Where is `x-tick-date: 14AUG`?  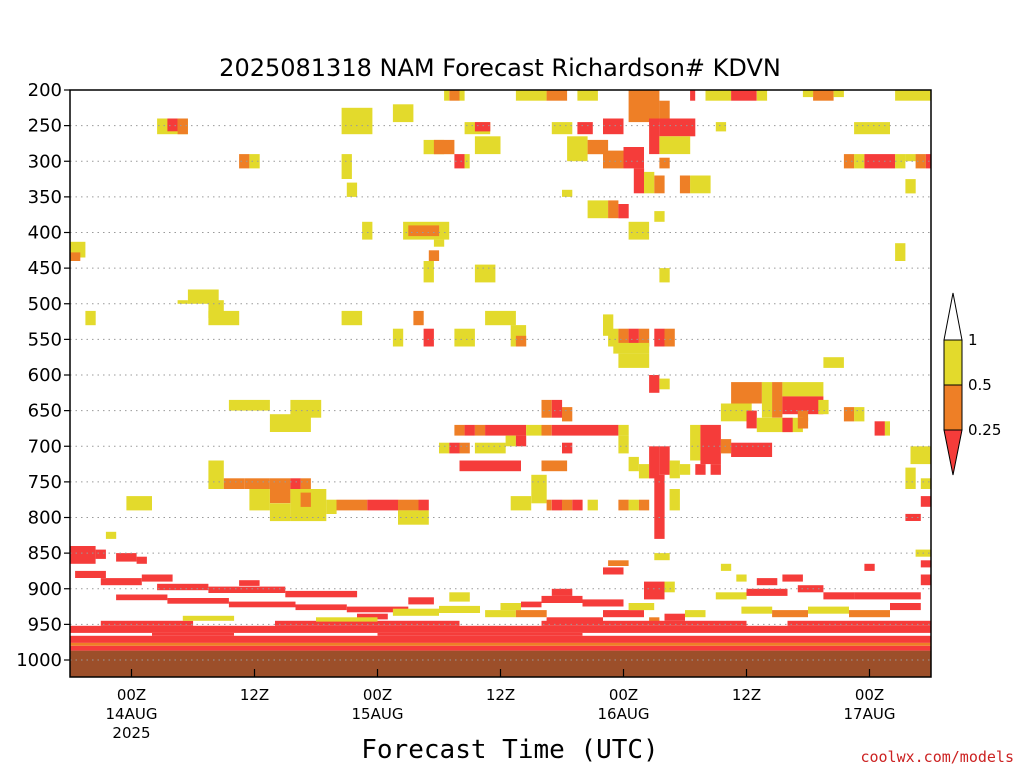 x-tick-date: 14AUG is located at coordinates (132, 714).